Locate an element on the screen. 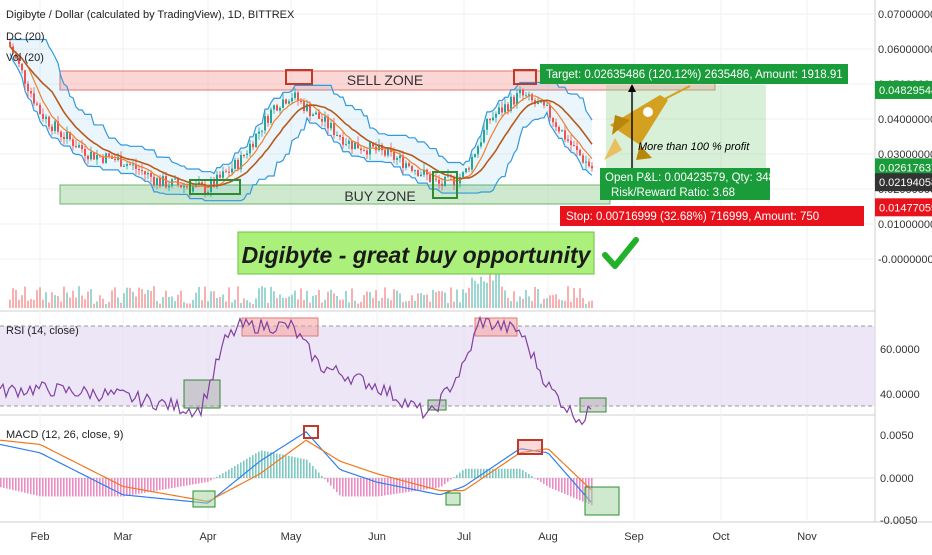 This screenshot has height=555, width=932. rsi-bottom-box is located at coordinates (437, 405).